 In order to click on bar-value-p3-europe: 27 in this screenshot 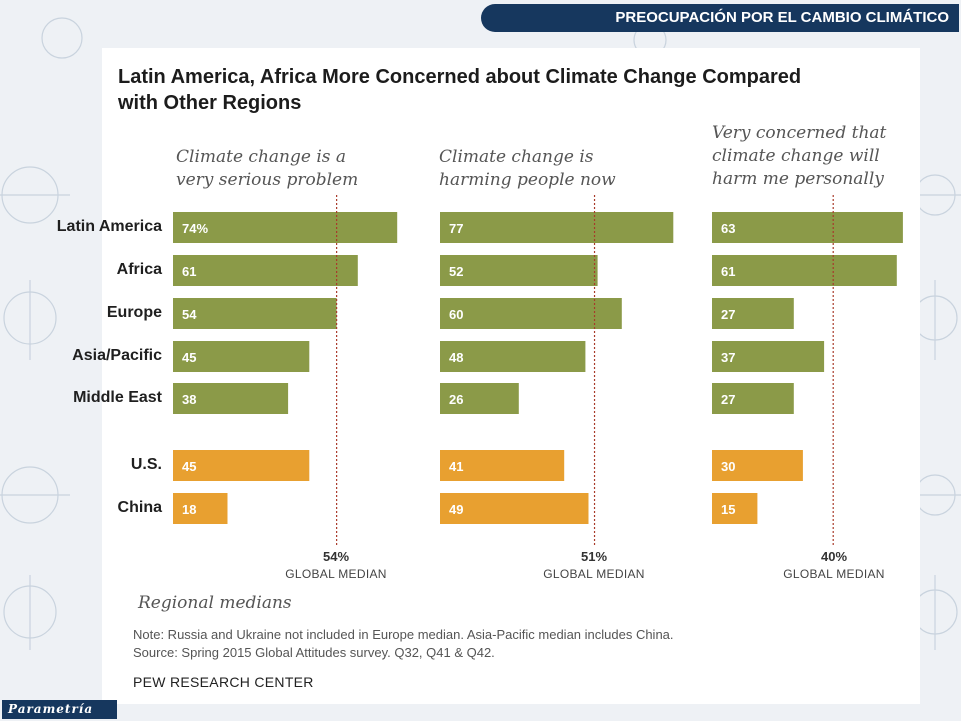, I will do `click(728, 314)`.